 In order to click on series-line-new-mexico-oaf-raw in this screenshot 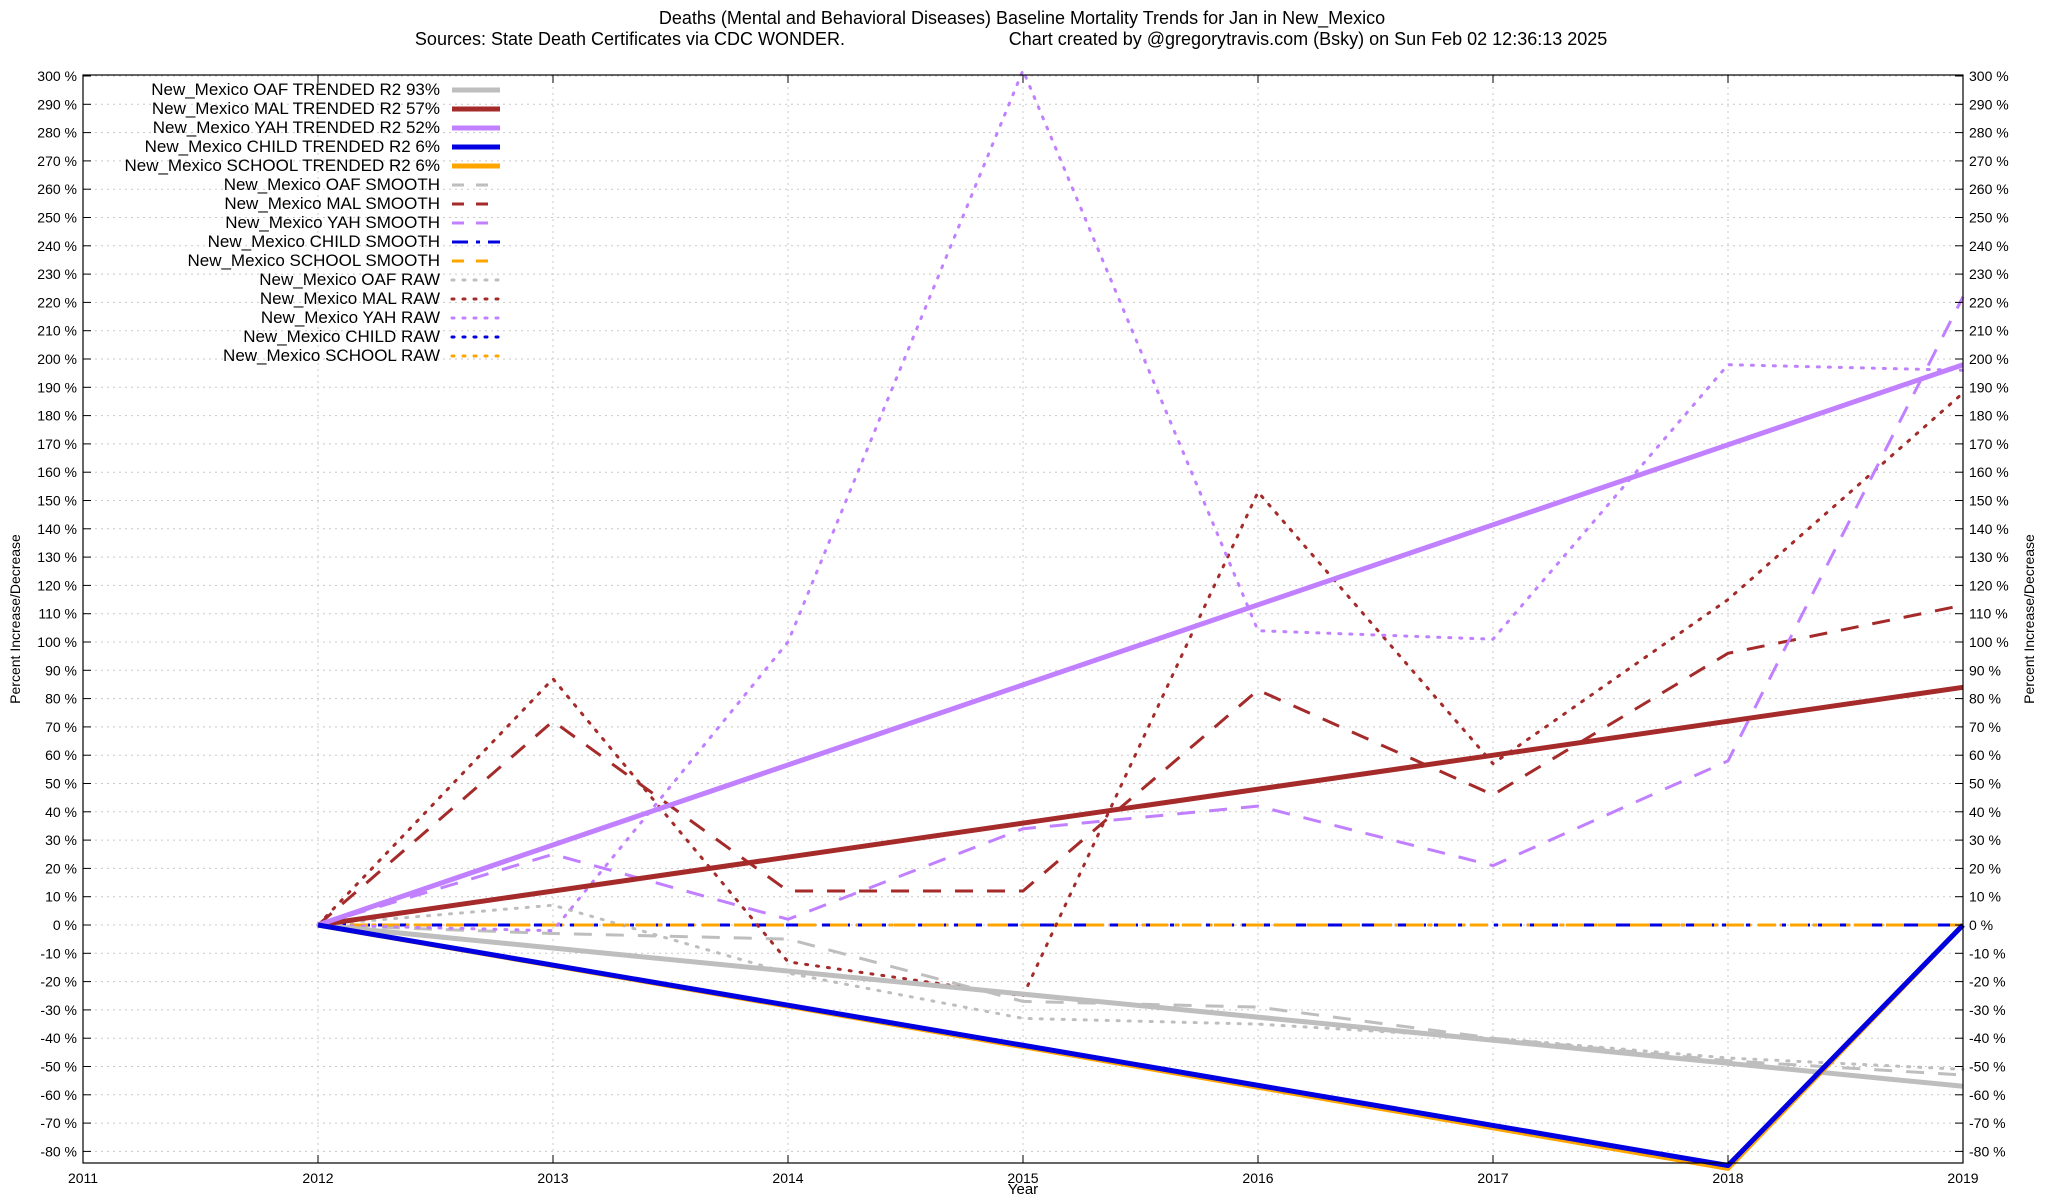, I will do `click(1140, 987)`.